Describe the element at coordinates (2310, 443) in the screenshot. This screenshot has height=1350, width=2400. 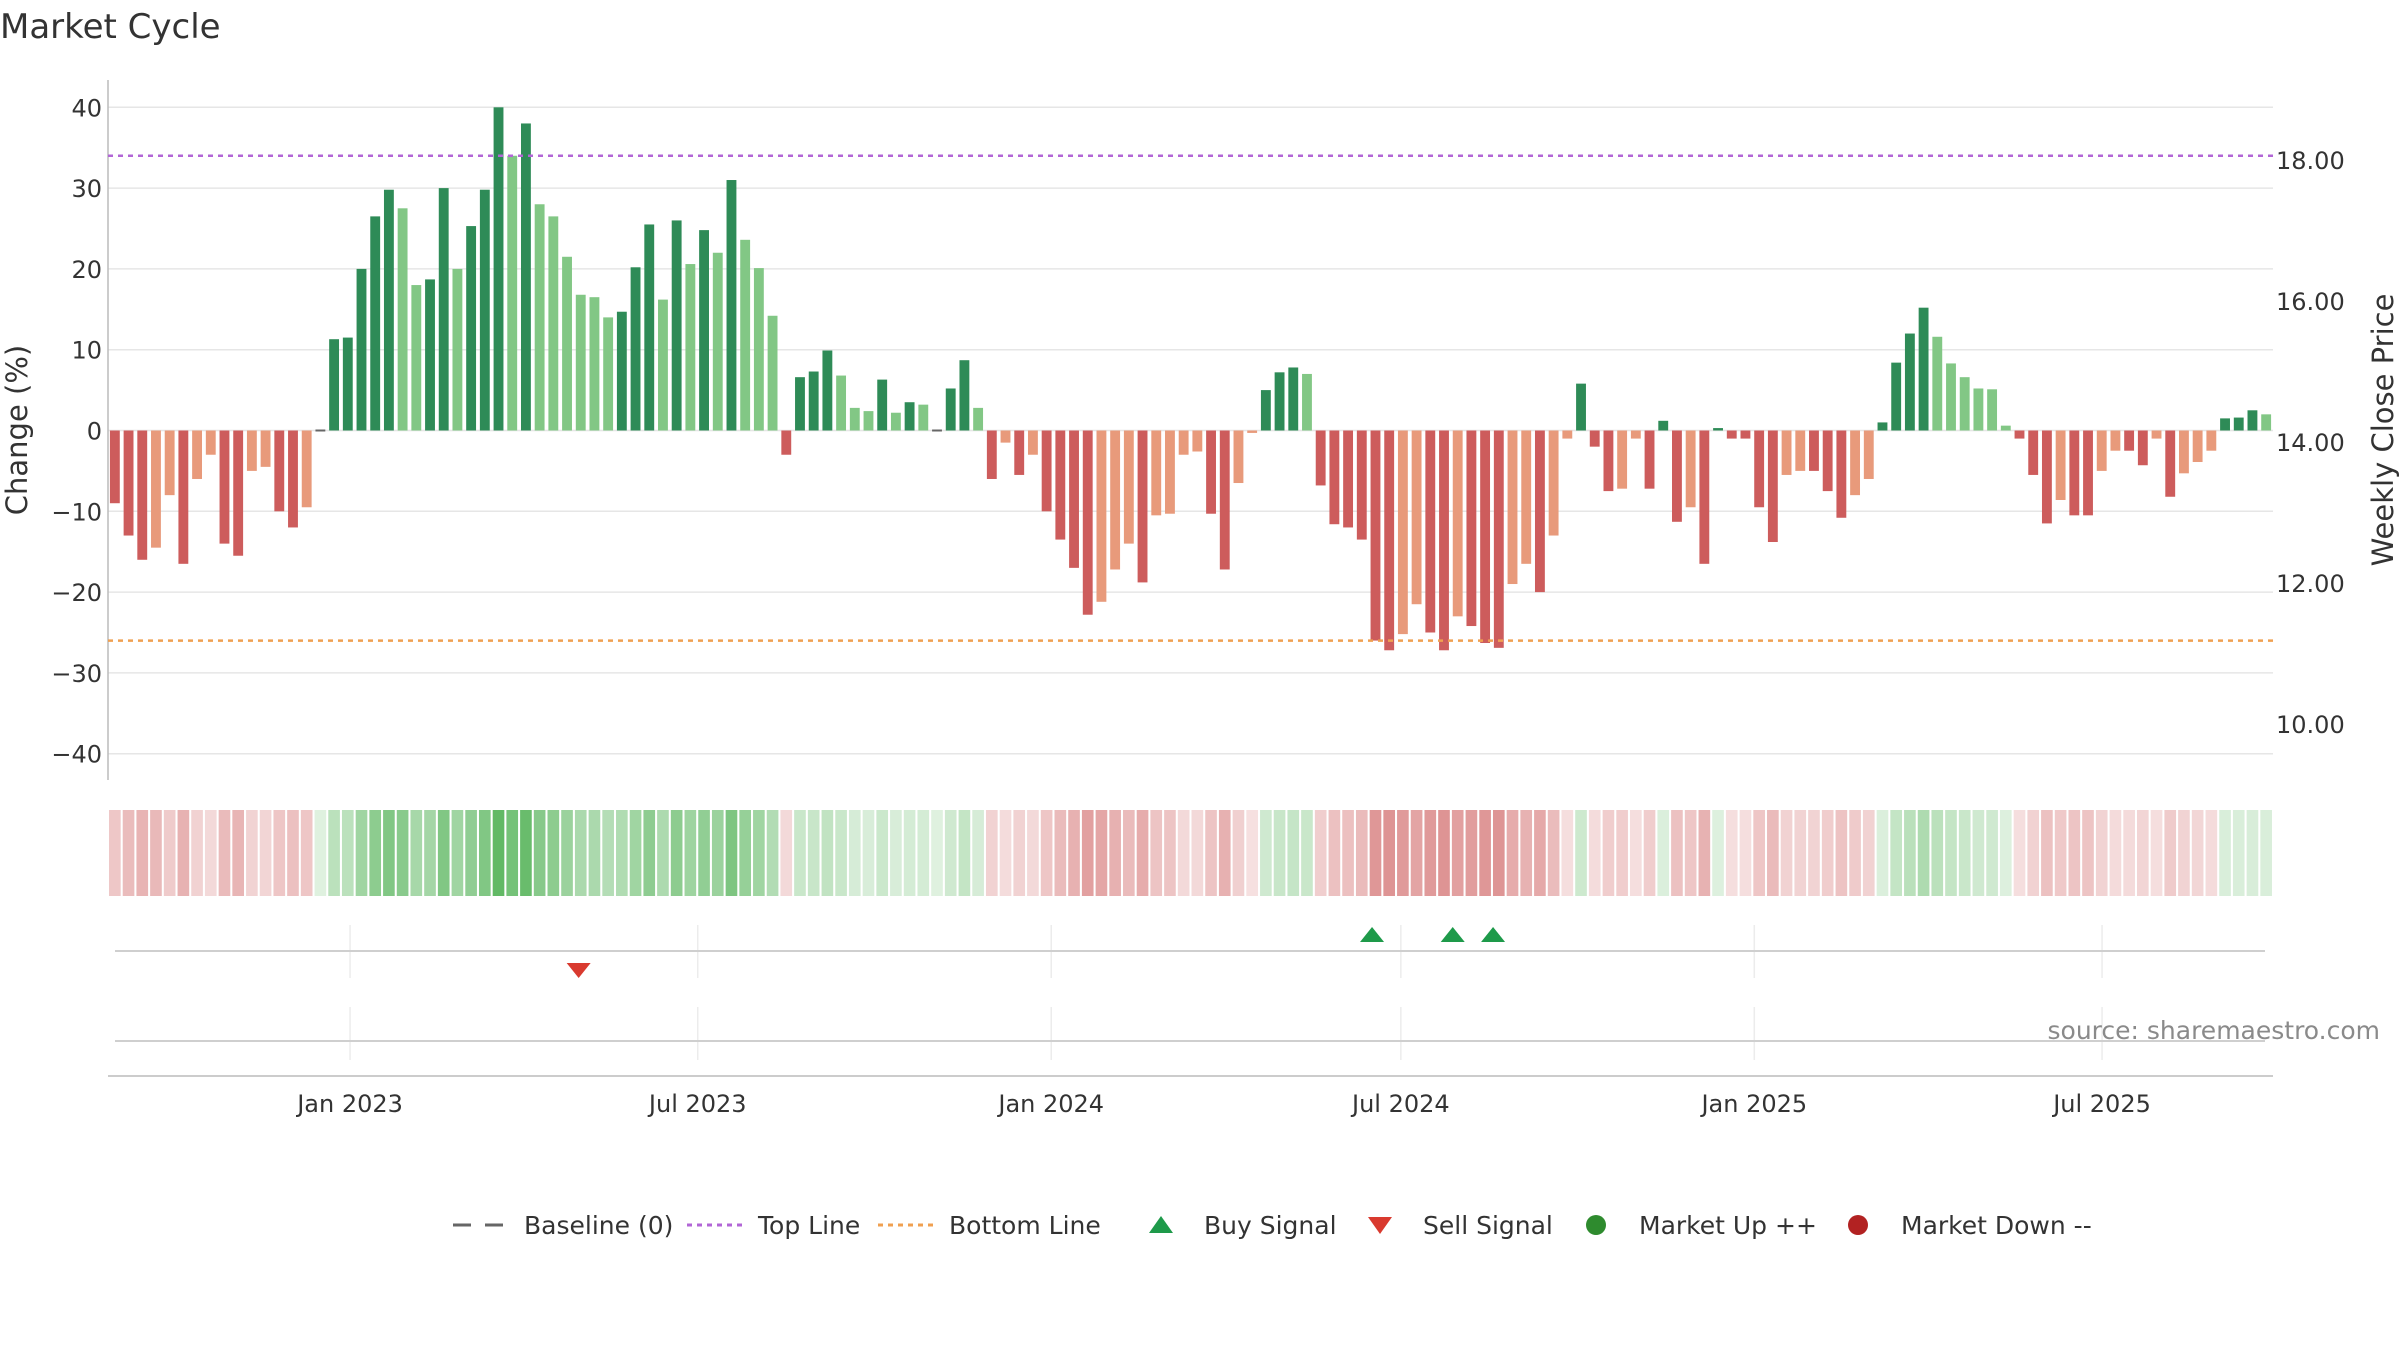
I see `y2-axis-ticks: 18.00 16.00 14.00 12.00 10.00` at that location.